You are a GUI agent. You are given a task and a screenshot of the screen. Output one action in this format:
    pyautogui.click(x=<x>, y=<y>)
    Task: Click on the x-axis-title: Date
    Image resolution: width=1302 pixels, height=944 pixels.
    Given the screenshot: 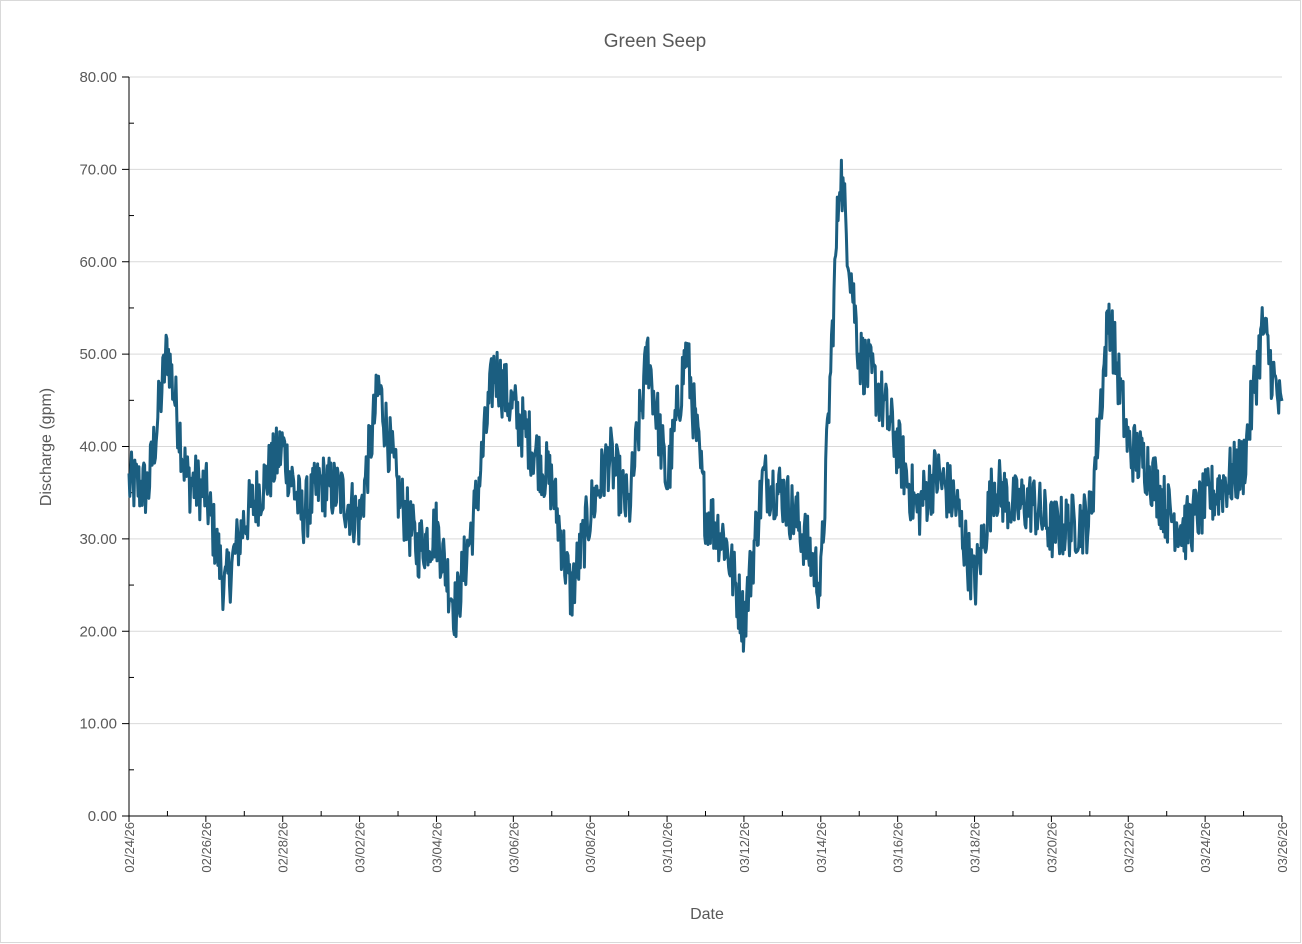 What is the action you would take?
    pyautogui.click(x=707, y=914)
    